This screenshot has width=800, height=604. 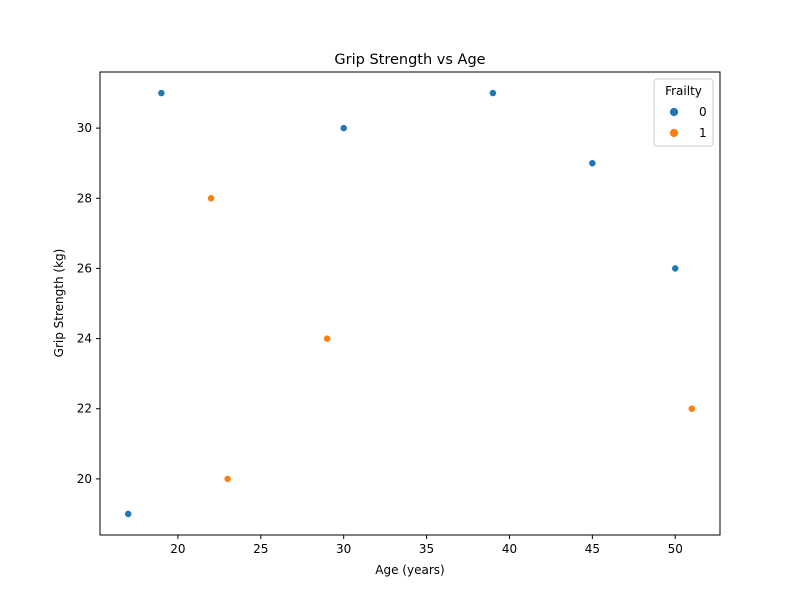 What do you see at coordinates (84, 268) in the screenshot?
I see `y-tick-label: 26` at bounding box center [84, 268].